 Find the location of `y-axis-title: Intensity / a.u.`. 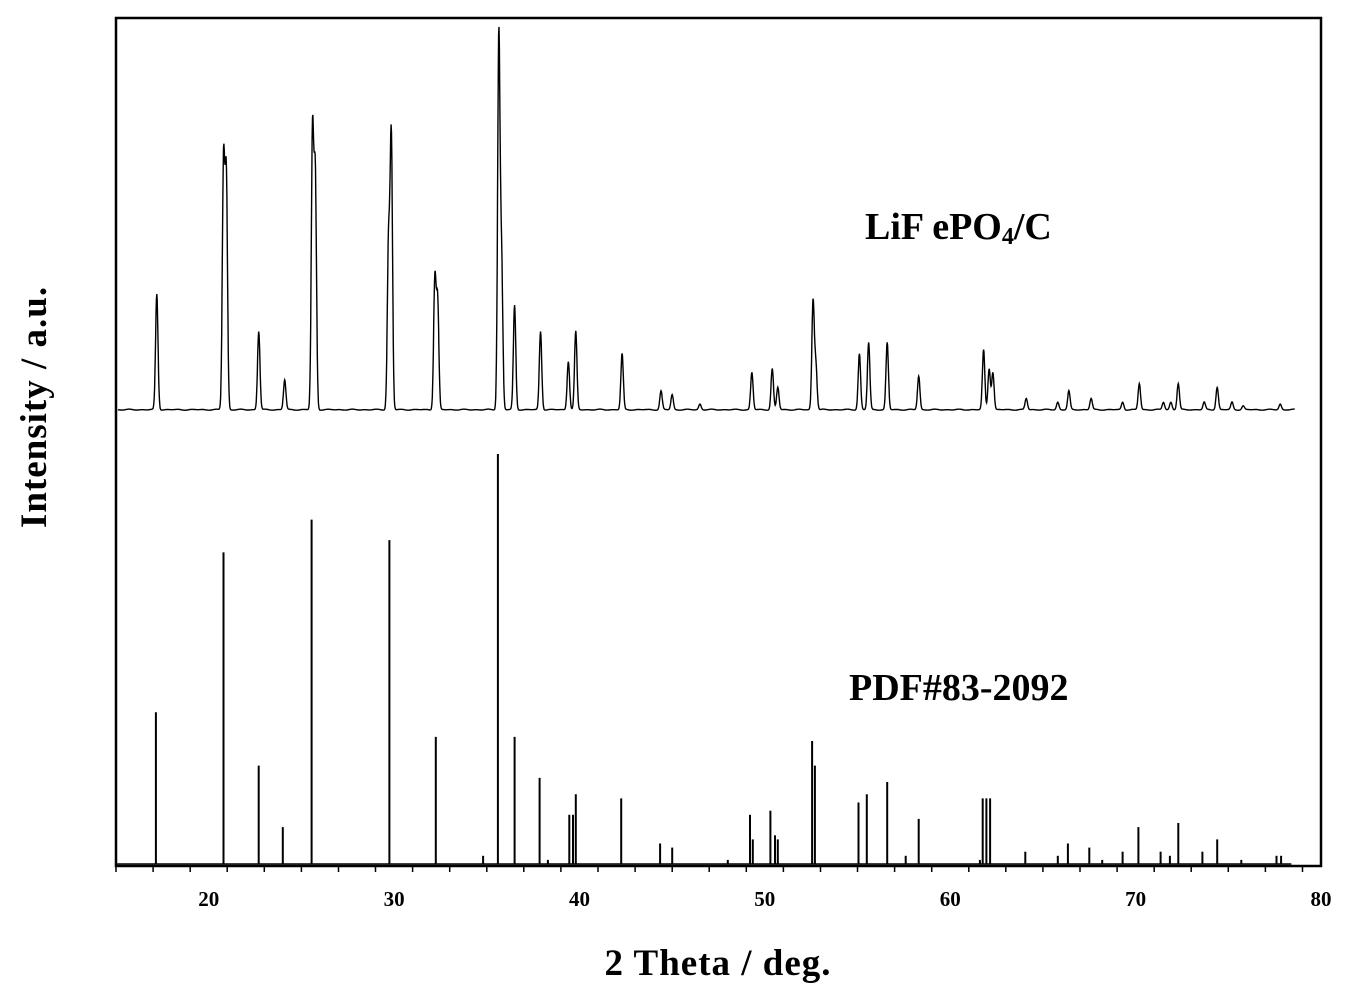

y-axis-title: Intensity / a.u. is located at coordinates (34, 407).